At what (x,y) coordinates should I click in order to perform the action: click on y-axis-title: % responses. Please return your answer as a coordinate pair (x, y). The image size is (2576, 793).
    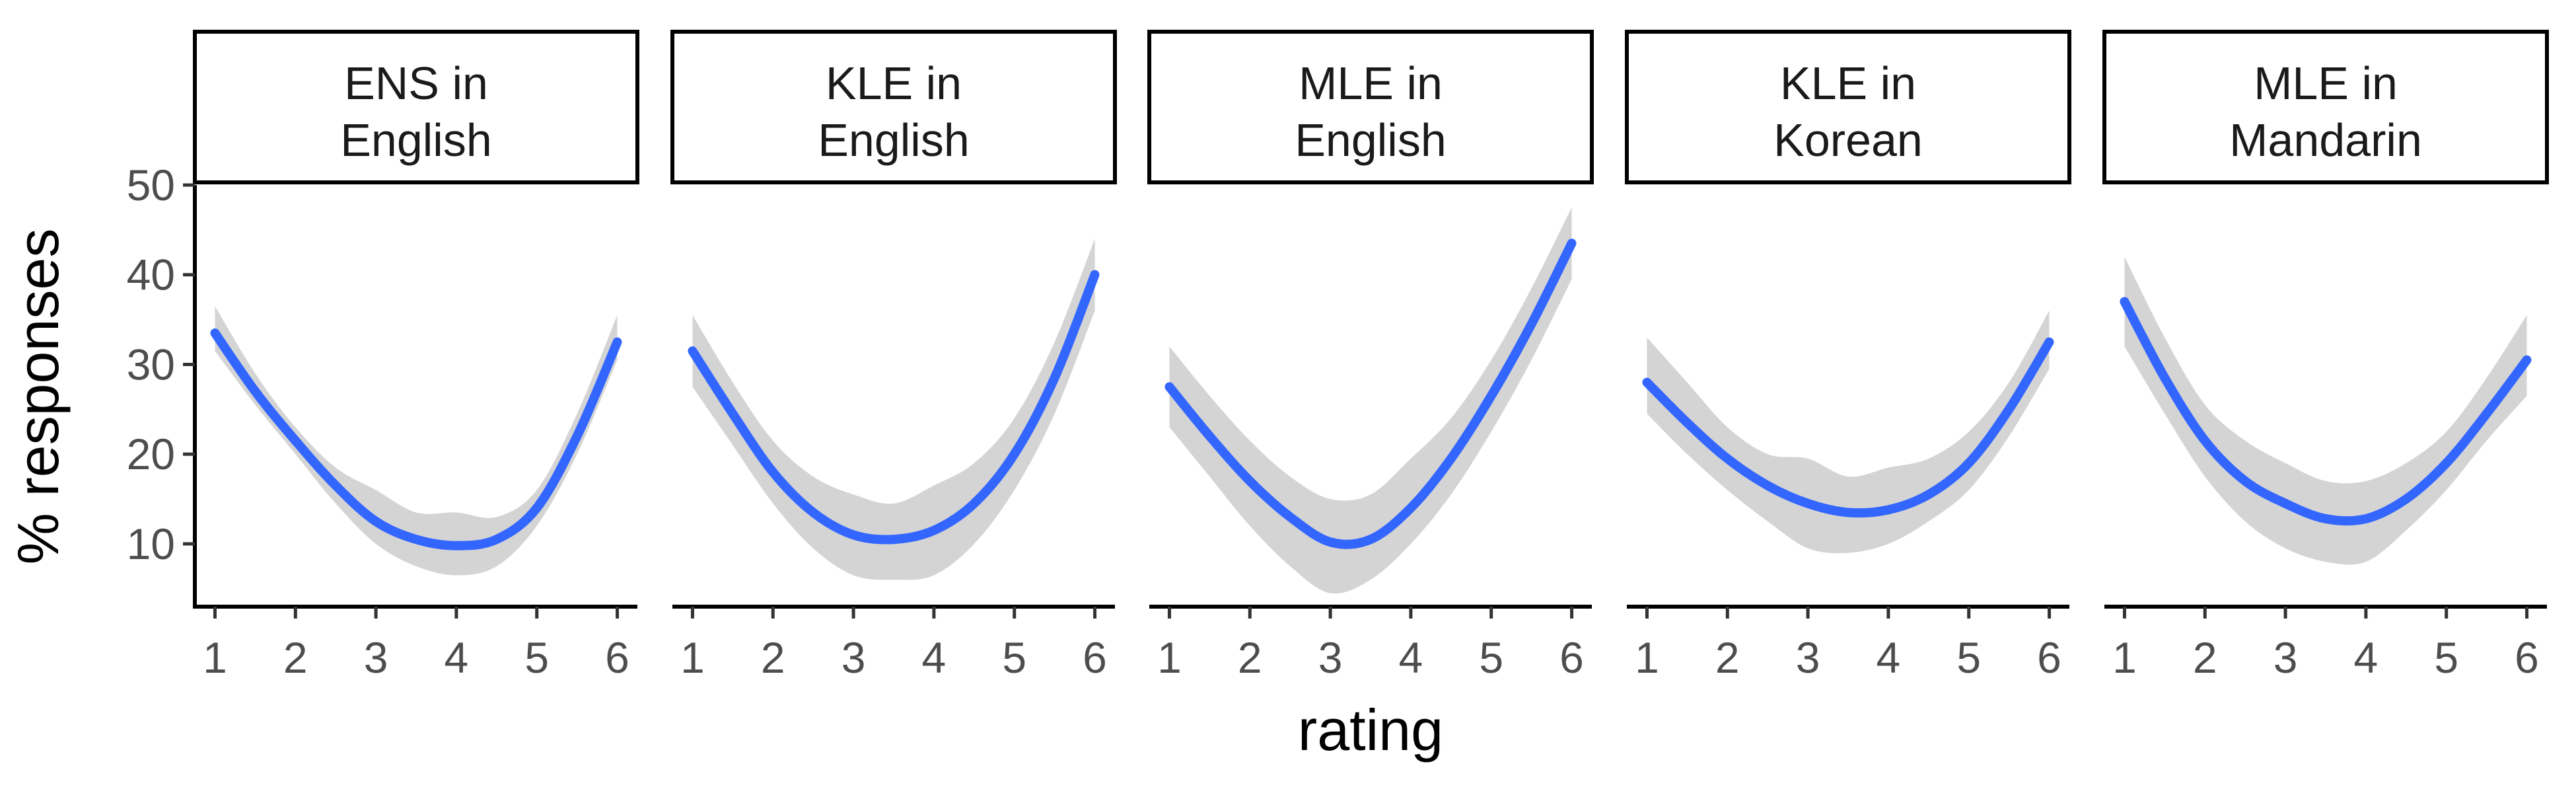
    Looking at the image, I should click on (38, 397).